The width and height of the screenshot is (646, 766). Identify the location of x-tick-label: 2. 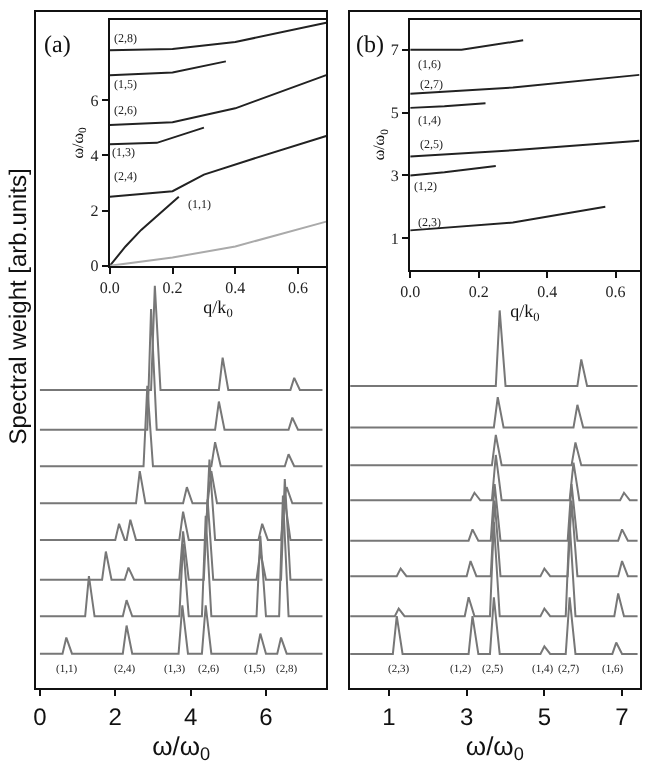
(115, 716).